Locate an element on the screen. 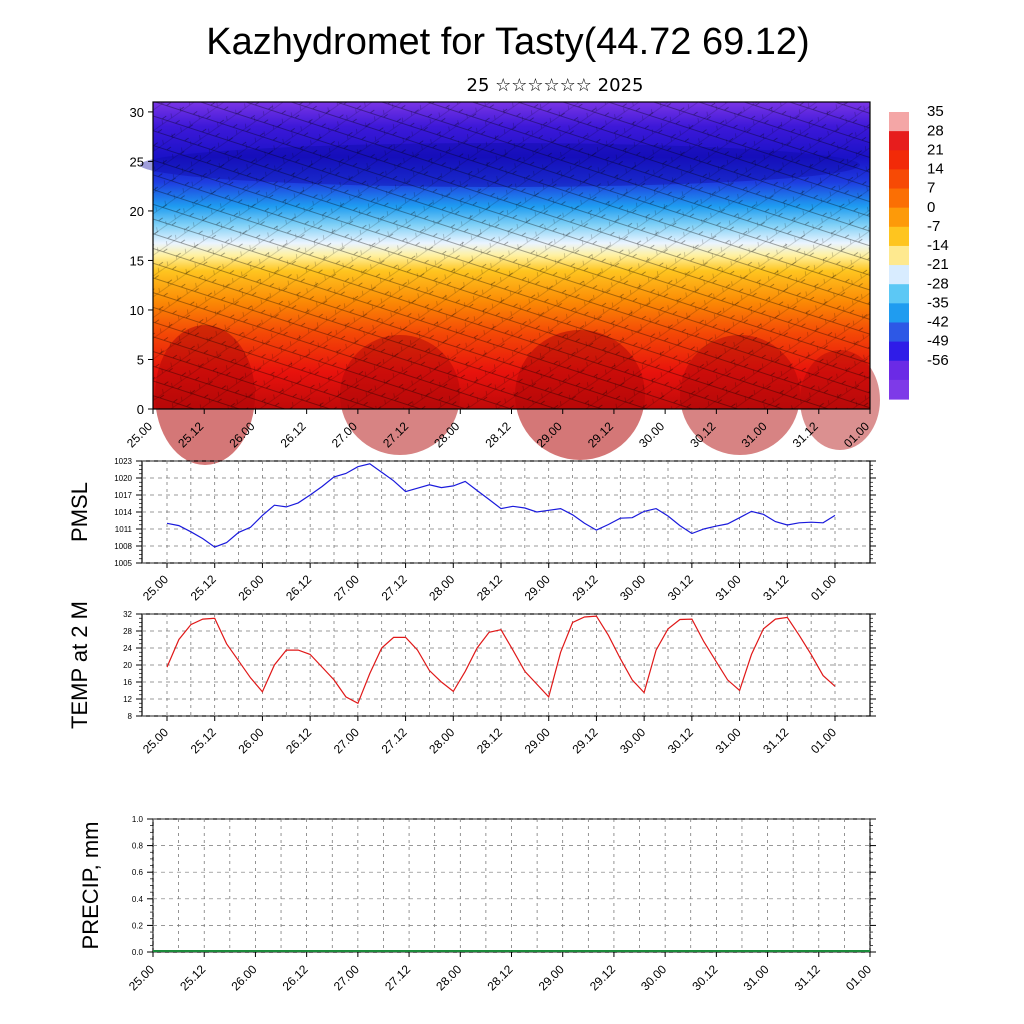  chart-title: Kazhydromet for Tasty(44.72 69.12) is located at coordinates (507, 42).